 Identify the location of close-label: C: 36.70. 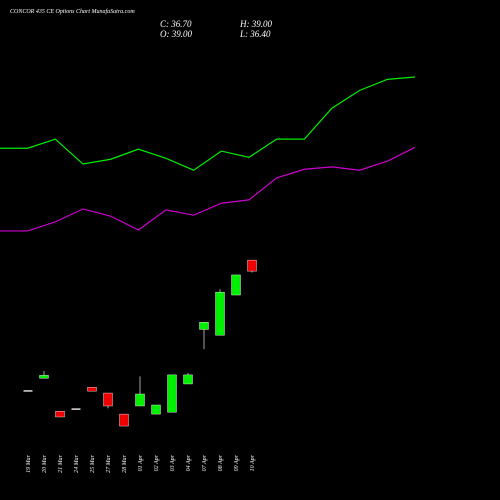
(176, 24).